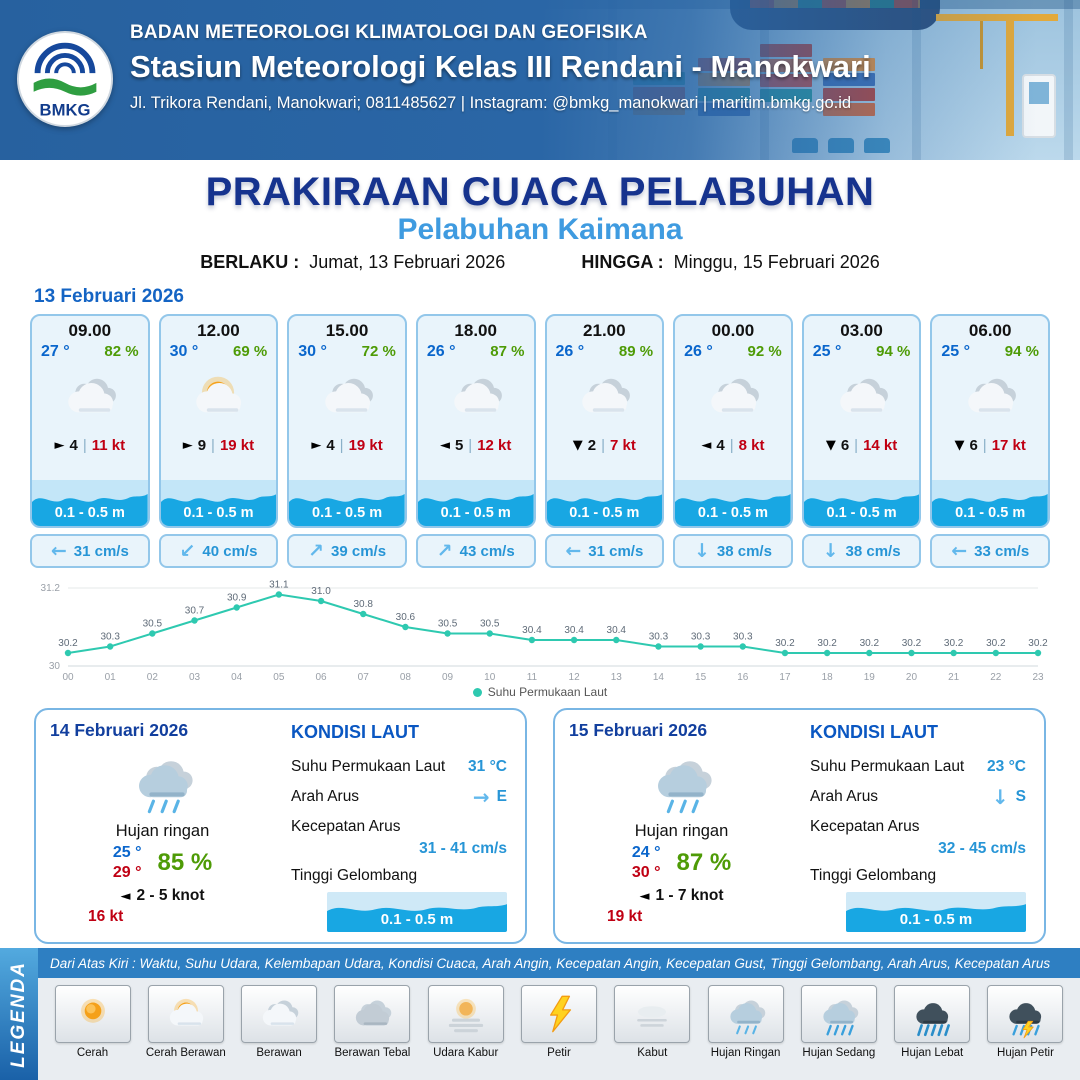 The height and width of the screenshot is (1080, 1080). What do you see at coordinates (577, 445) in the screenshot?
I see `wind-direction-icon: ▼` at bounding box center [577, 445].